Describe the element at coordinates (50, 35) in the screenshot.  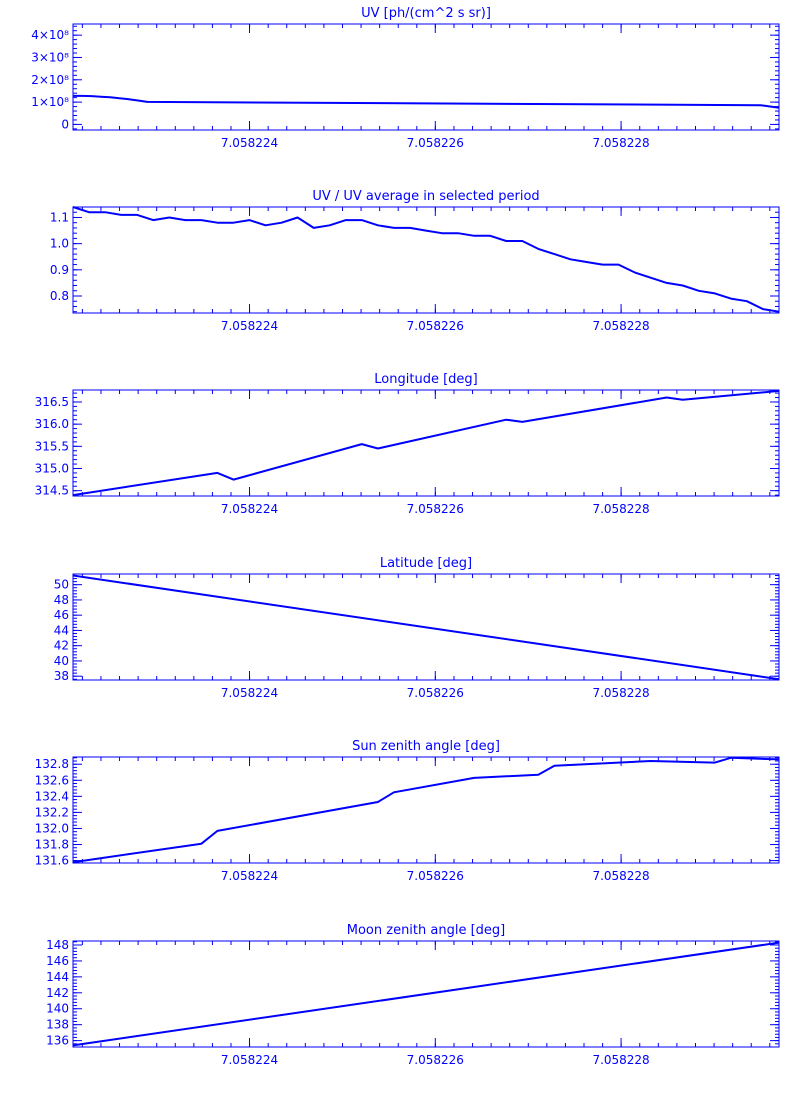
I see `y-tick-label: 4×10⁸` at that location.